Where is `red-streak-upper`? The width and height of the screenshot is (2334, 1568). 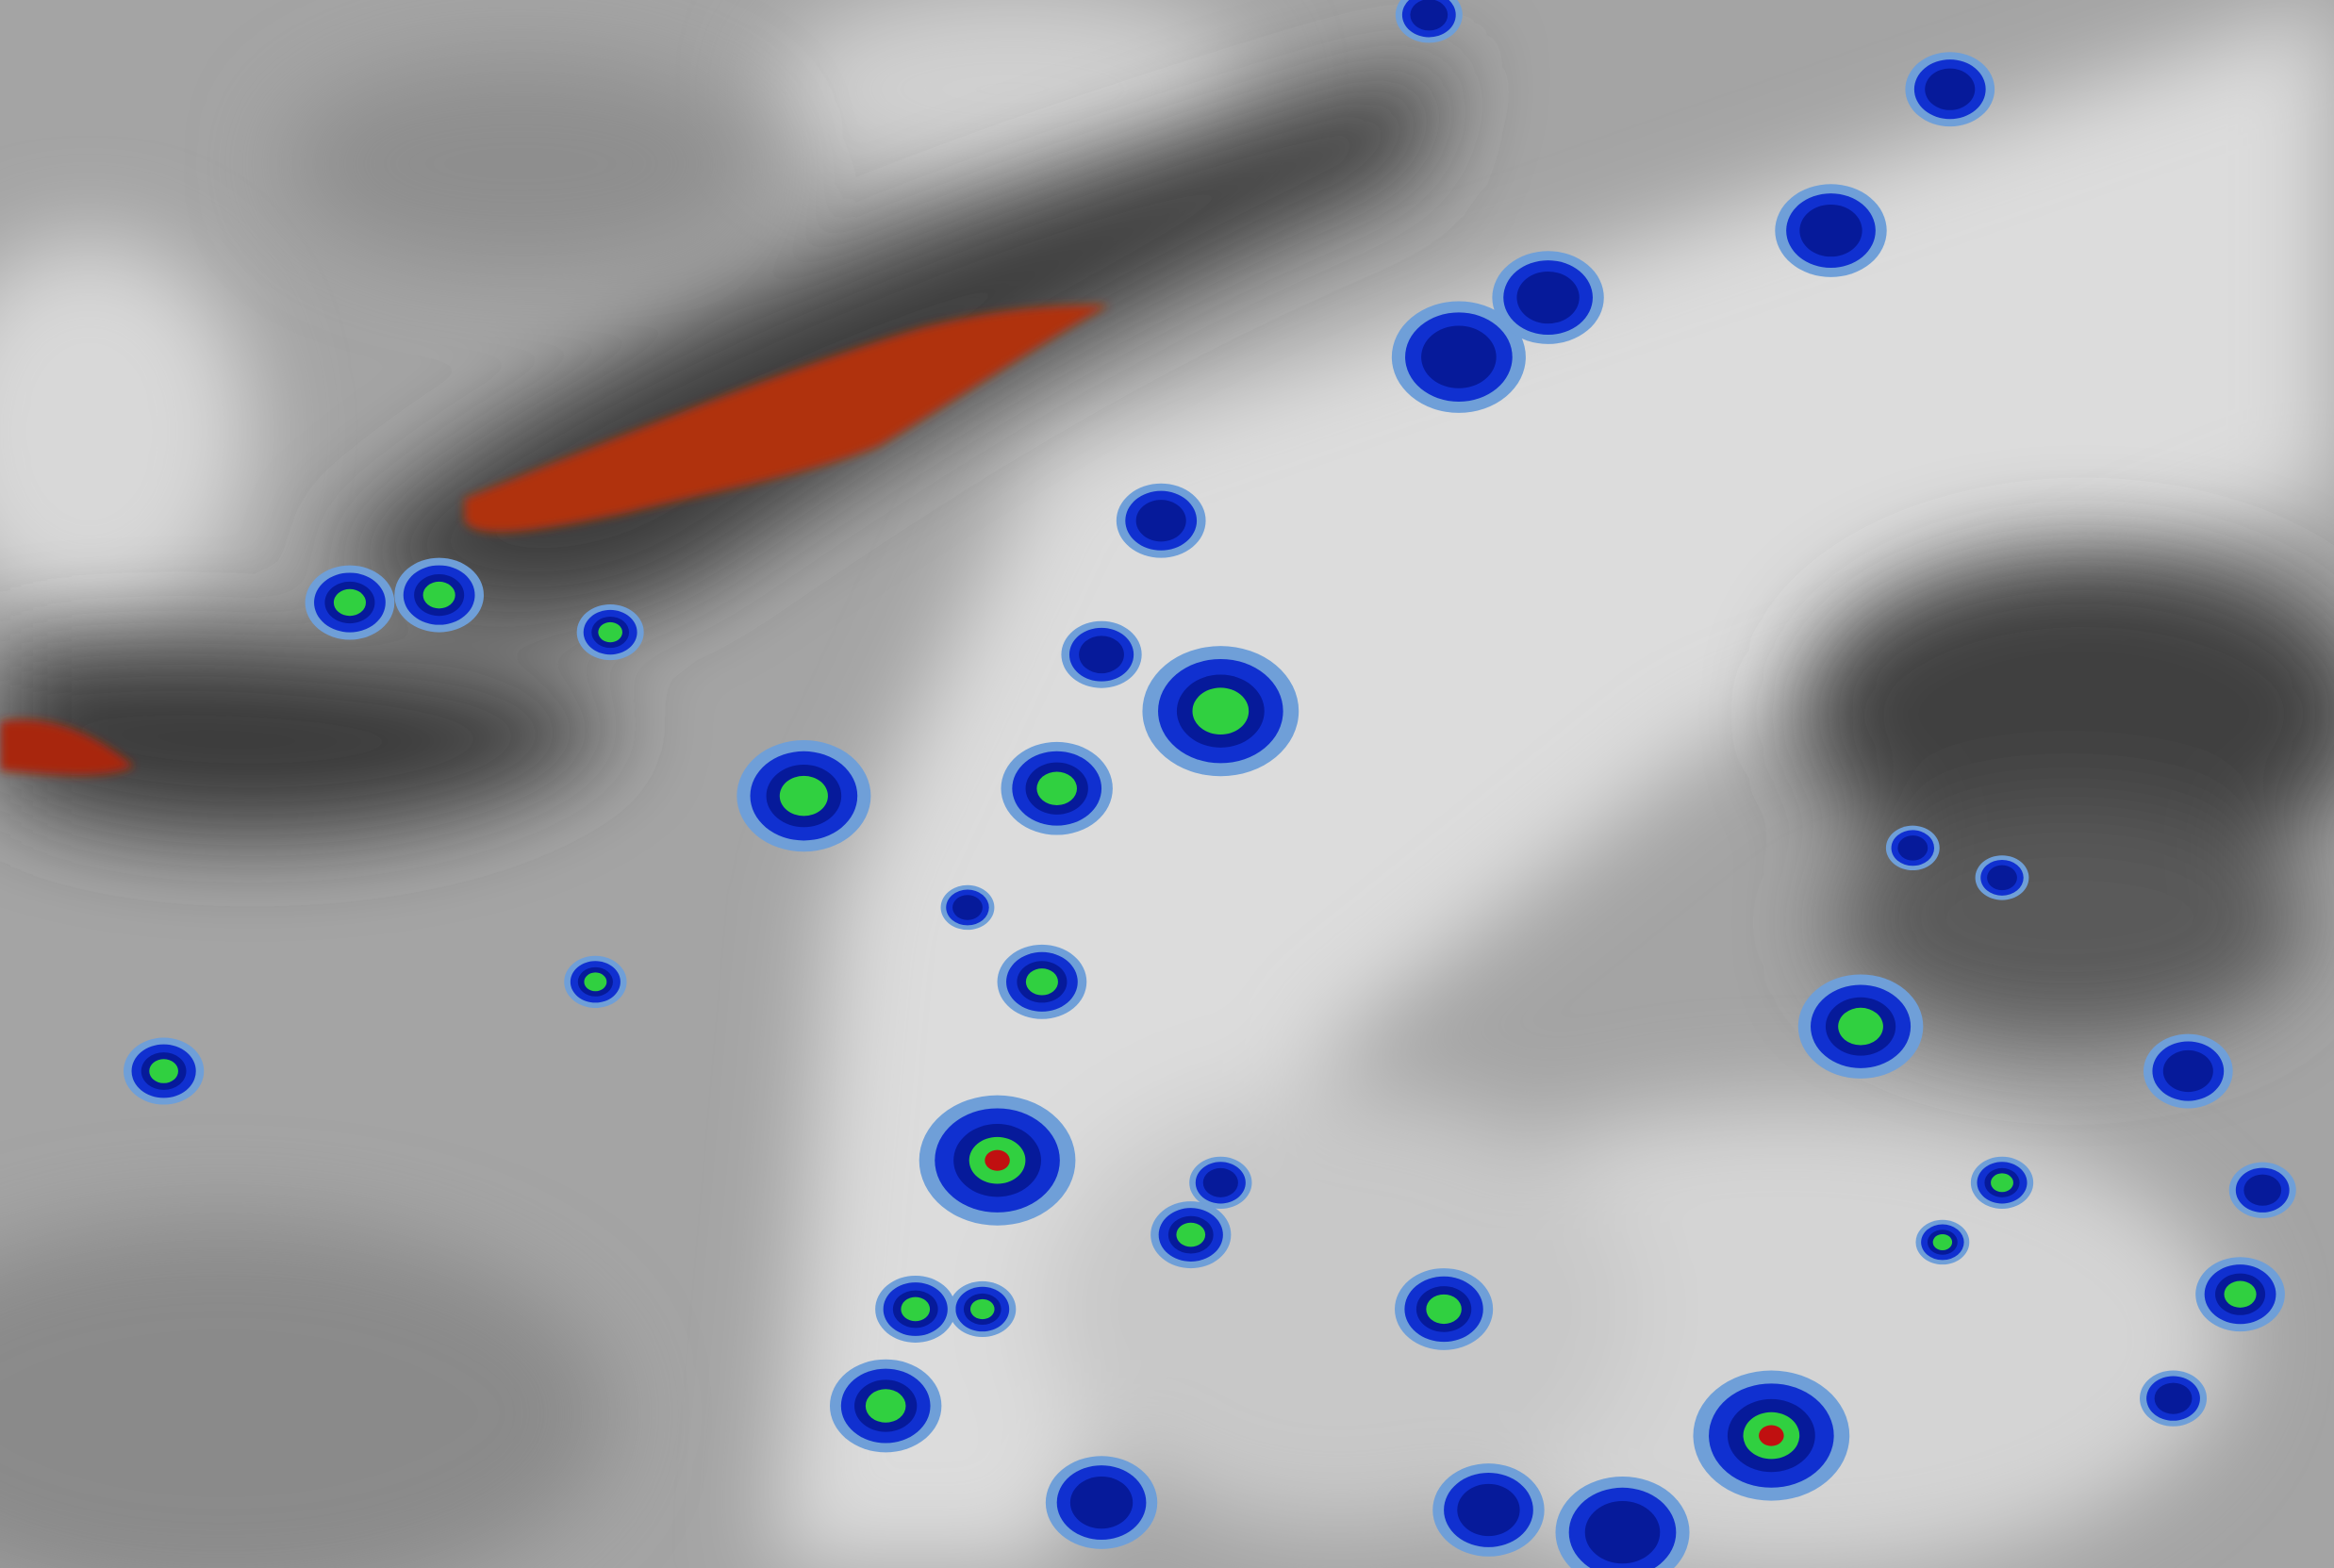 red-streak-upper is located at coordinates (786, 419).